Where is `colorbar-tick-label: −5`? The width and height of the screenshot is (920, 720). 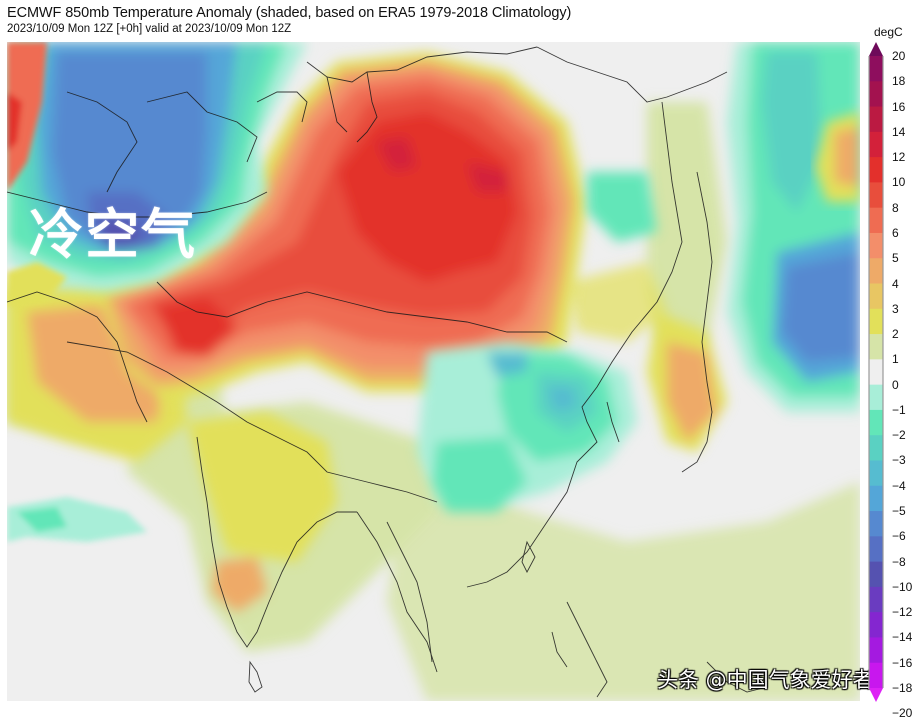 colorbar-tick-label: −5 is located at coordinates (899, 511).